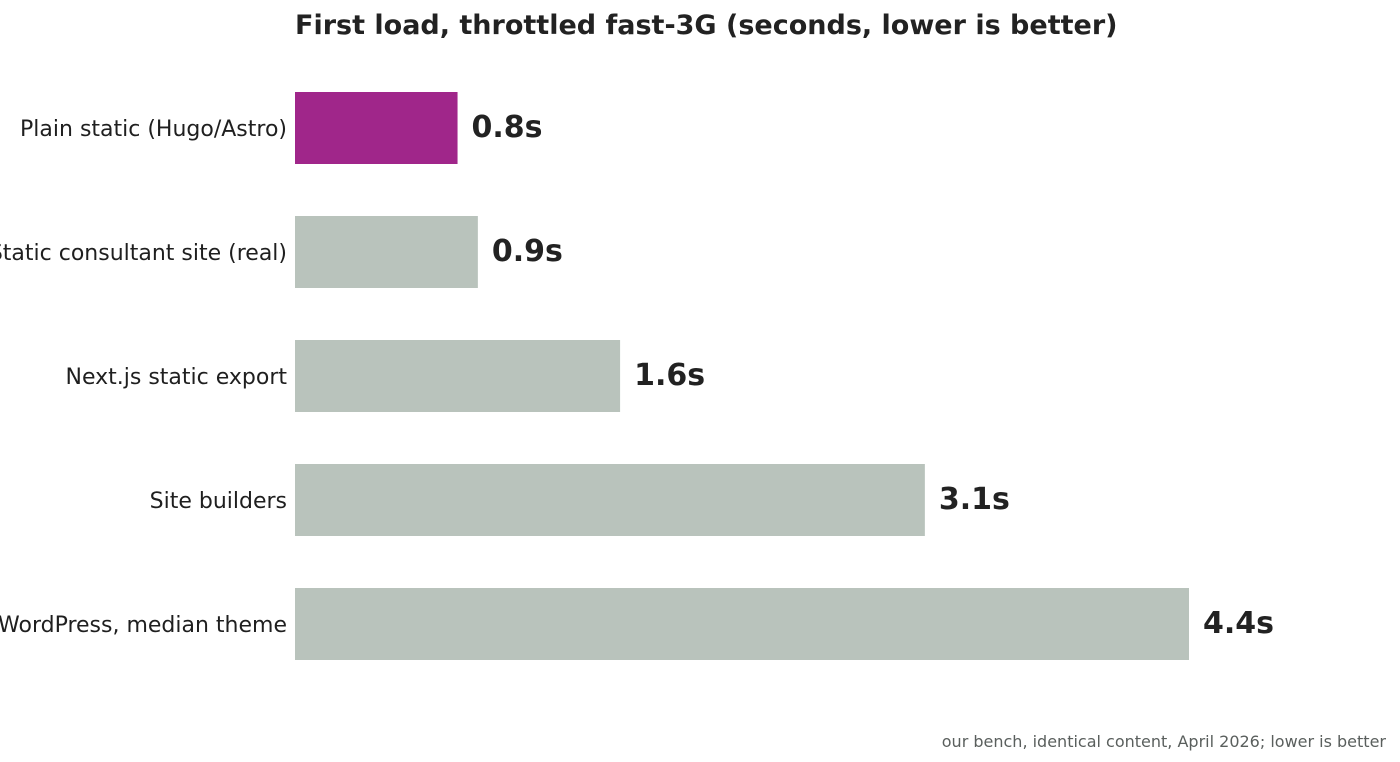  Describe the element at coordinates (1238, 623) in the screenshot. I see `value-label: 4.4s` at that location.